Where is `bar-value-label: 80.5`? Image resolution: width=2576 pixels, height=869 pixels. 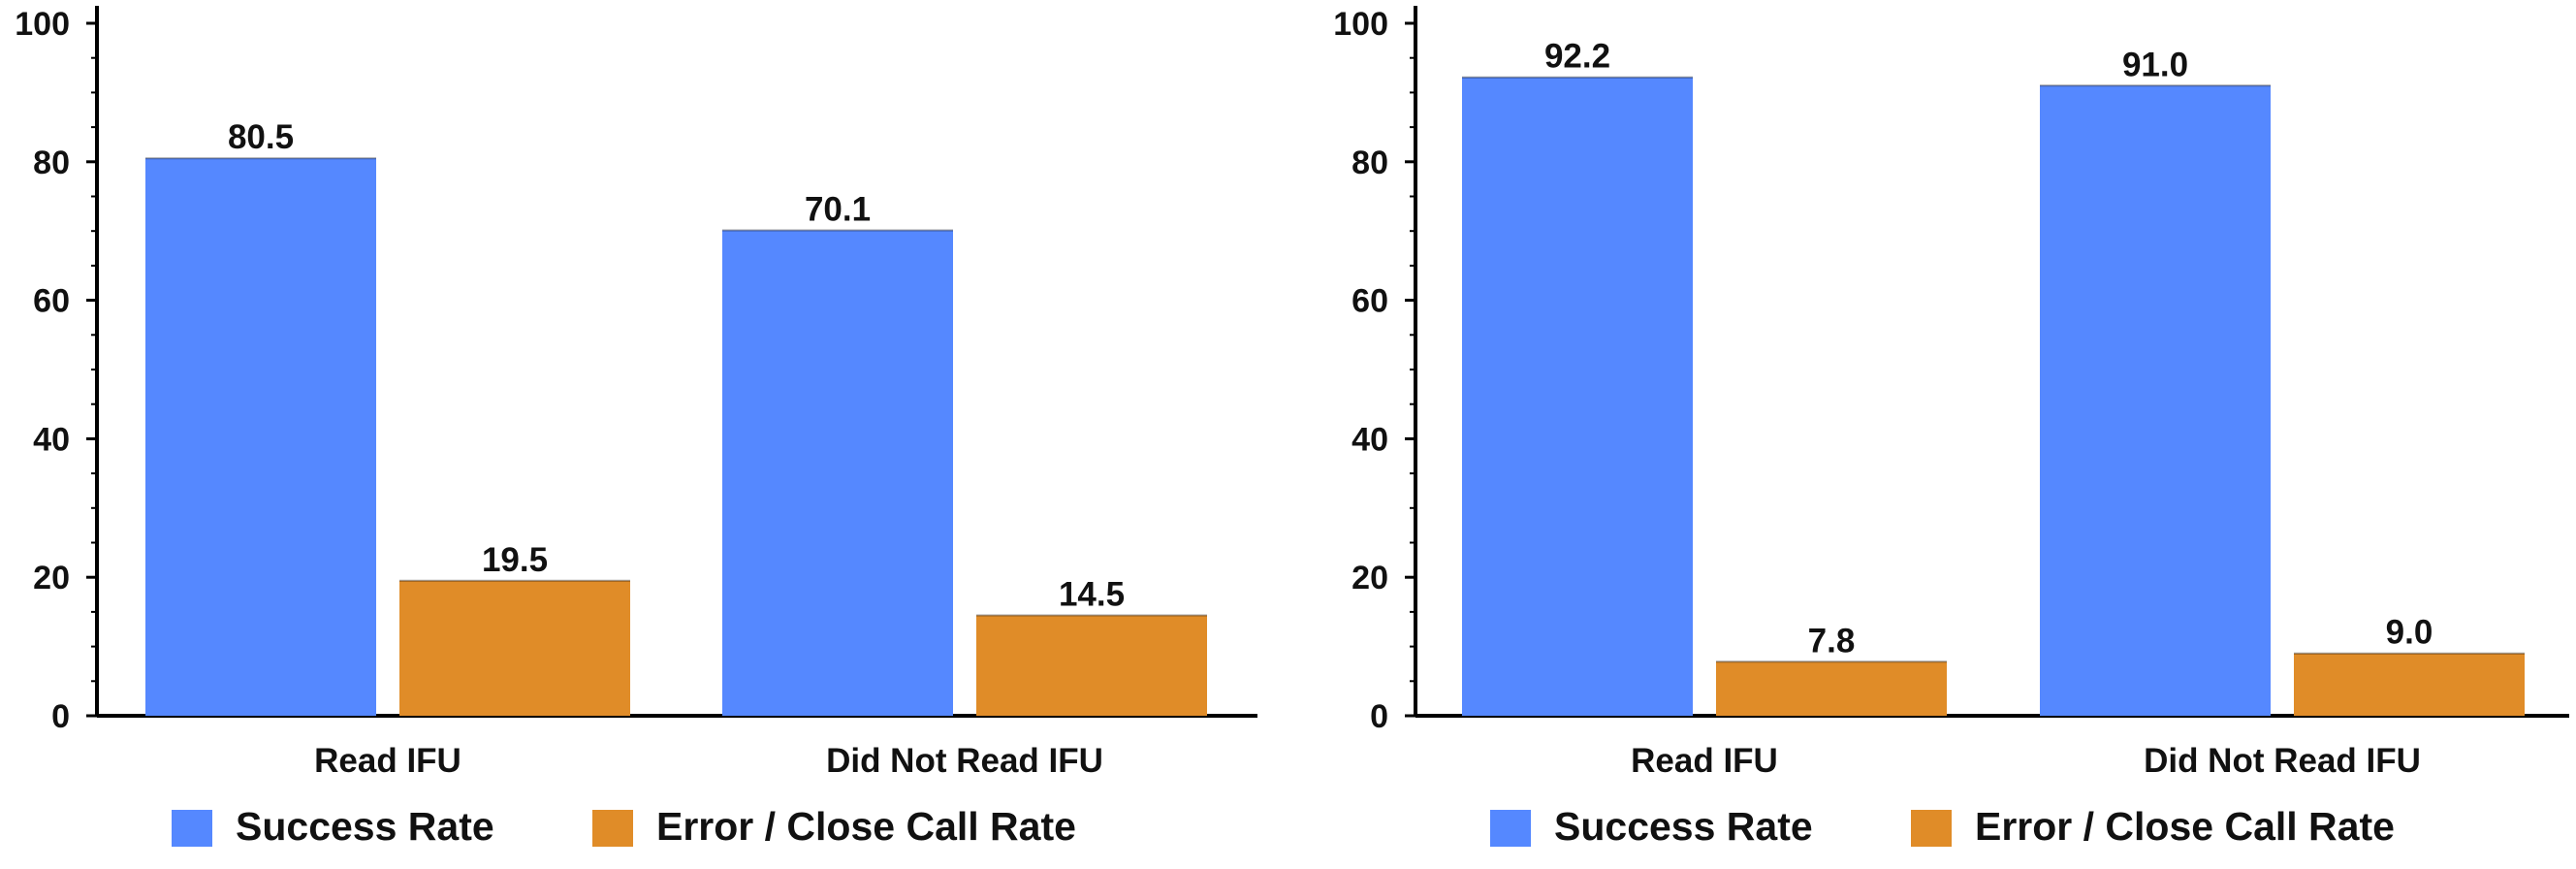
bar-value-label: 80.5 is located at coordinates (261, 137).